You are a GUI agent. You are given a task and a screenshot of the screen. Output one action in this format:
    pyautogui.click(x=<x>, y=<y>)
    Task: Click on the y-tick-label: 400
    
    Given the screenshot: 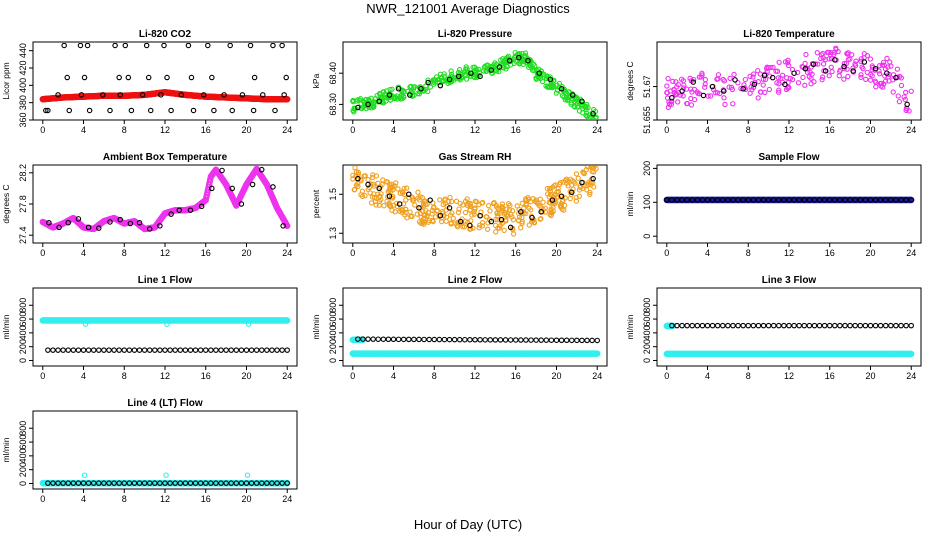 What is the action you would take?
    pyautogui.click(x=23, y=85)
    